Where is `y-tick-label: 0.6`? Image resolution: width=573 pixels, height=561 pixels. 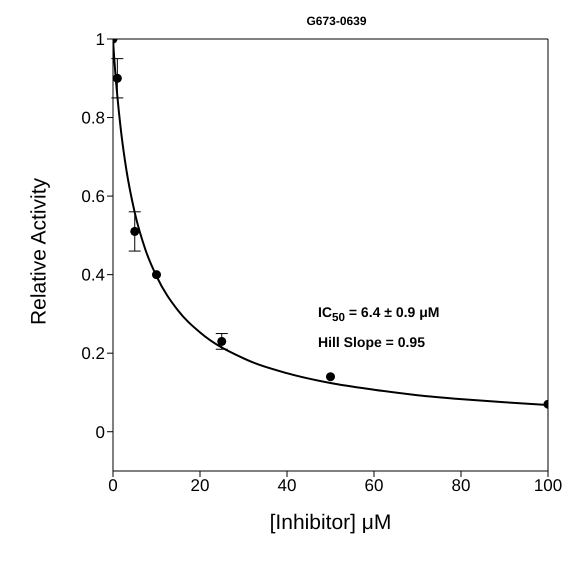
y-tick-label: 0.6 is located at coordinates (93, 196).